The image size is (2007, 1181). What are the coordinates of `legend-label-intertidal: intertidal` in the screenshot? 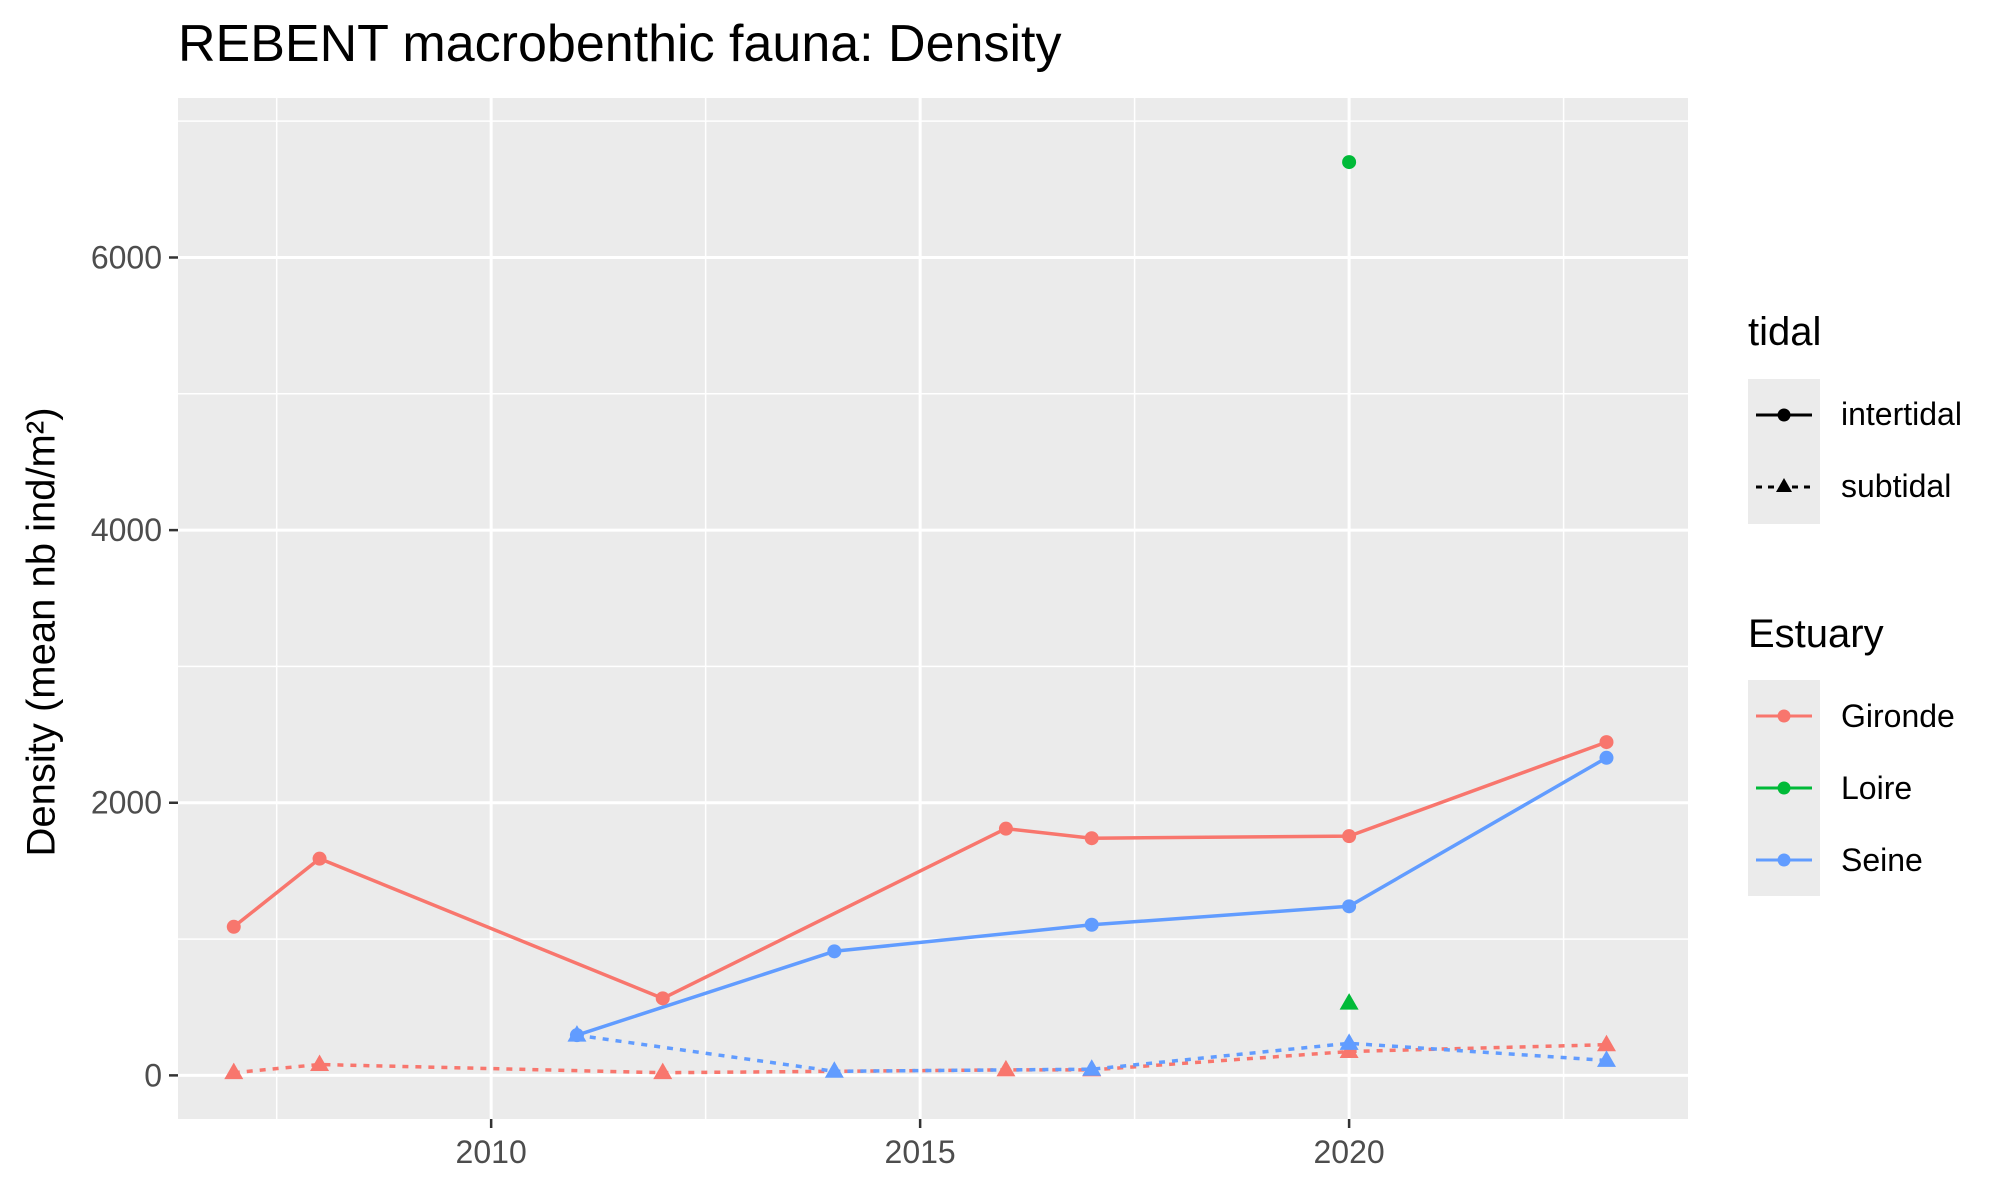 It's located at (1901, 414).